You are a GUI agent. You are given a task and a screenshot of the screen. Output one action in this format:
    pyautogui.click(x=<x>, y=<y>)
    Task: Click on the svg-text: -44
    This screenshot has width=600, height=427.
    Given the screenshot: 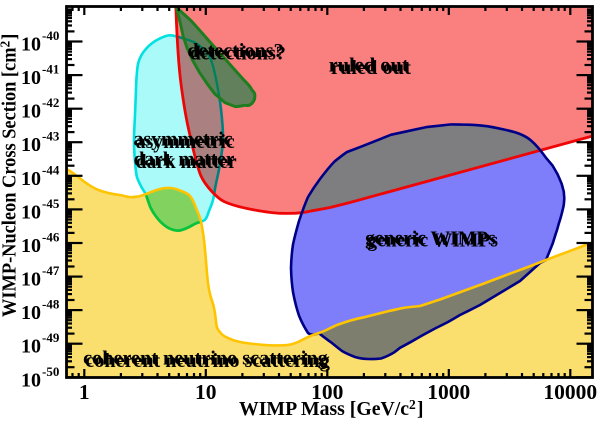 What is the action you would take?
    pyautogui.click(x=51, y=169)
    